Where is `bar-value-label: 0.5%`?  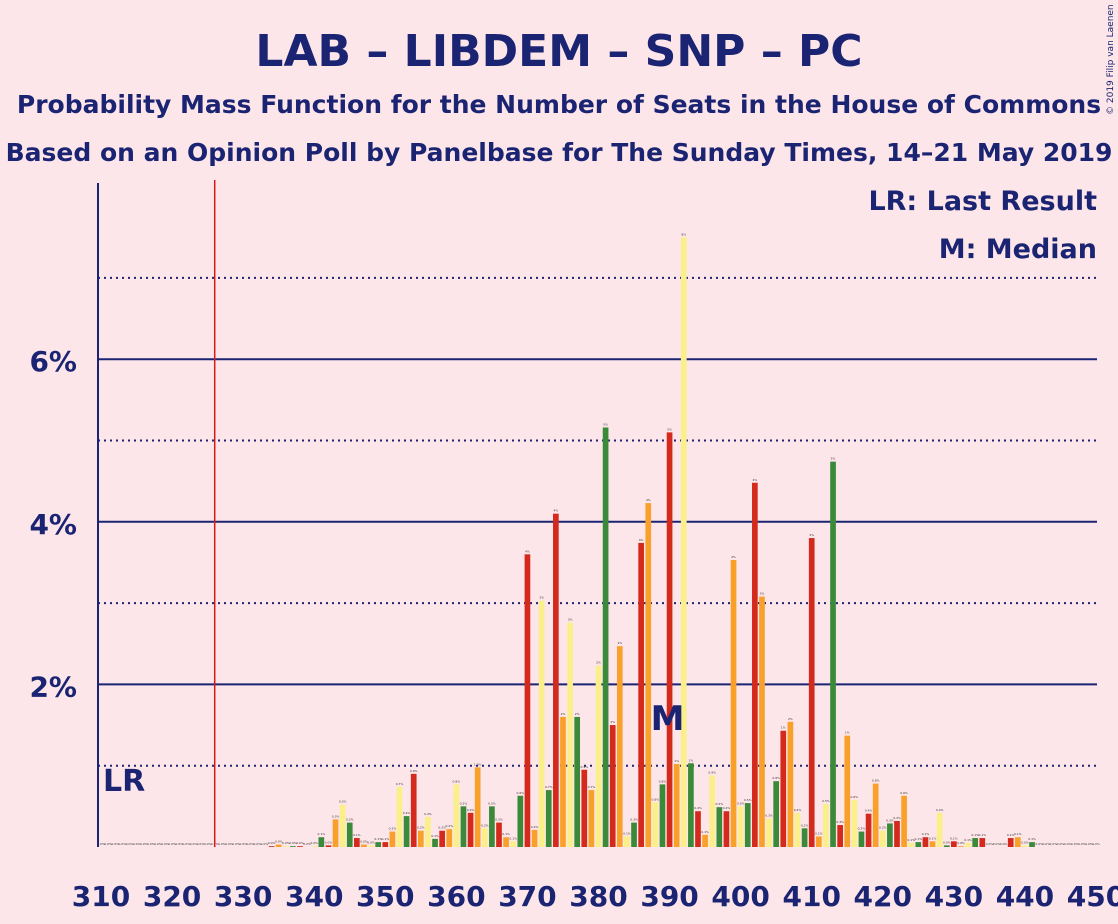 bar-value-label: 0.5% is located at coordinates (720, 804).